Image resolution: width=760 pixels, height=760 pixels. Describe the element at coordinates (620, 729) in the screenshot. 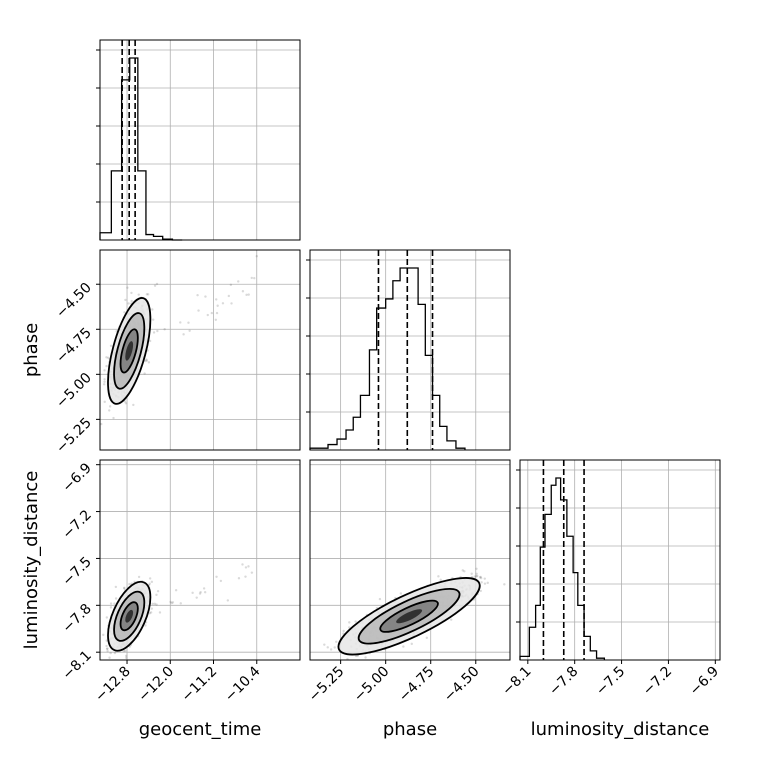

I see `x-axis-label-luminosity-distance: luminosity_distance` at that location.